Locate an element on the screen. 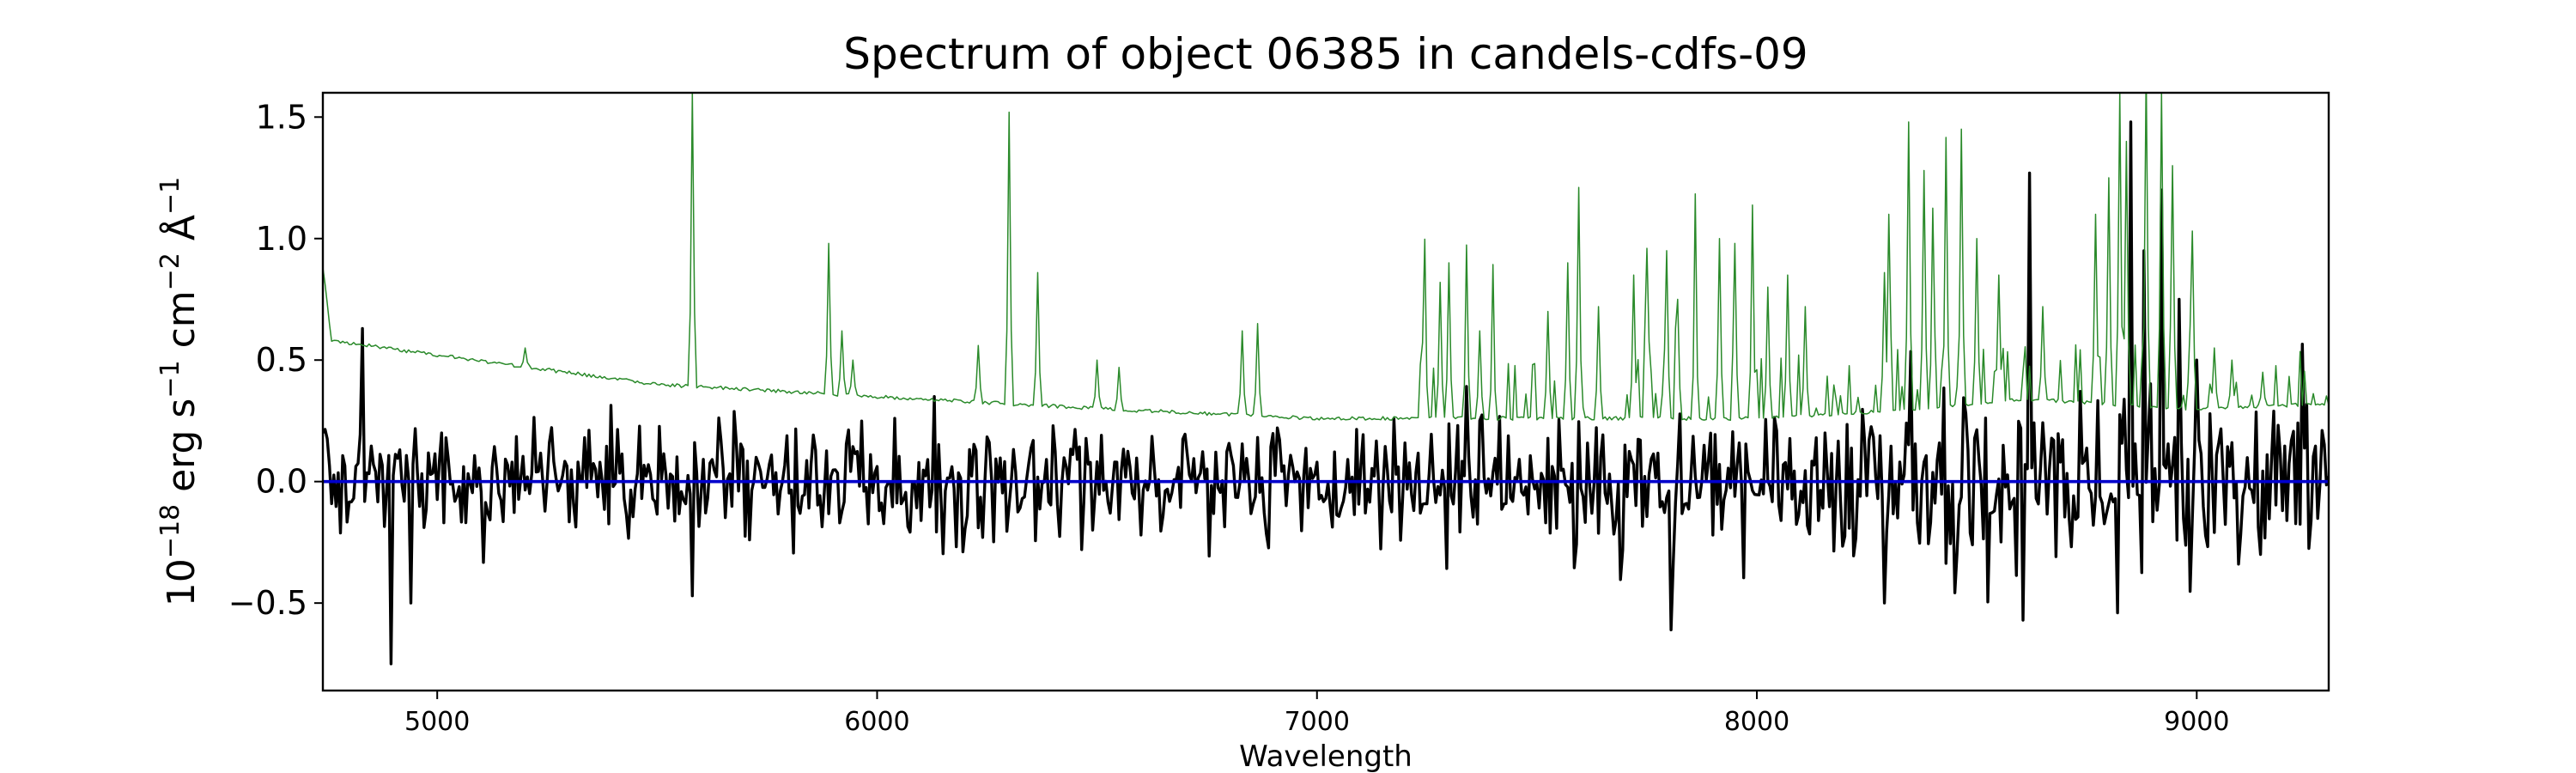 Image resolution: width=2576 pixels, height=773 pixels. x-tick-label: 5000 is located at coordinates (437, 722).